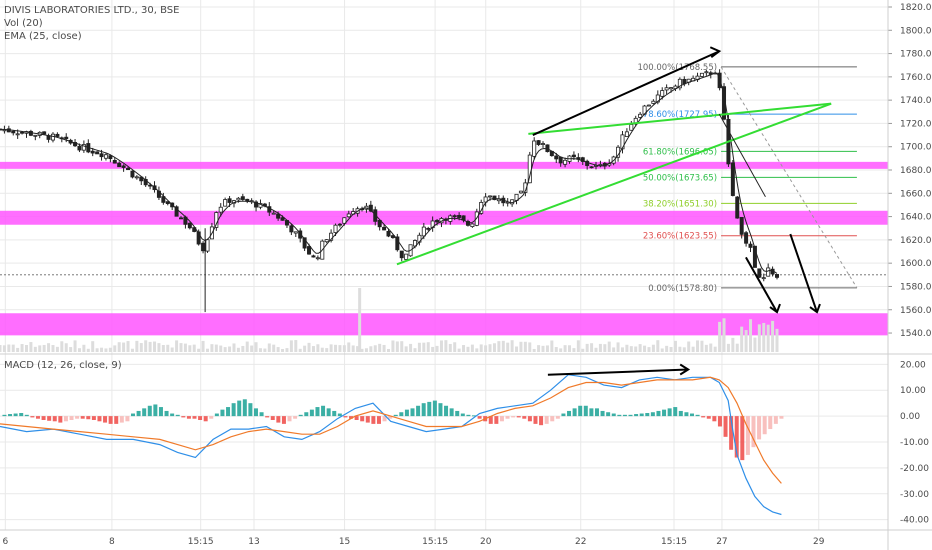 The height and width of the screenshot is (550, 932). I want to click on projection-line, so click(742, 155).